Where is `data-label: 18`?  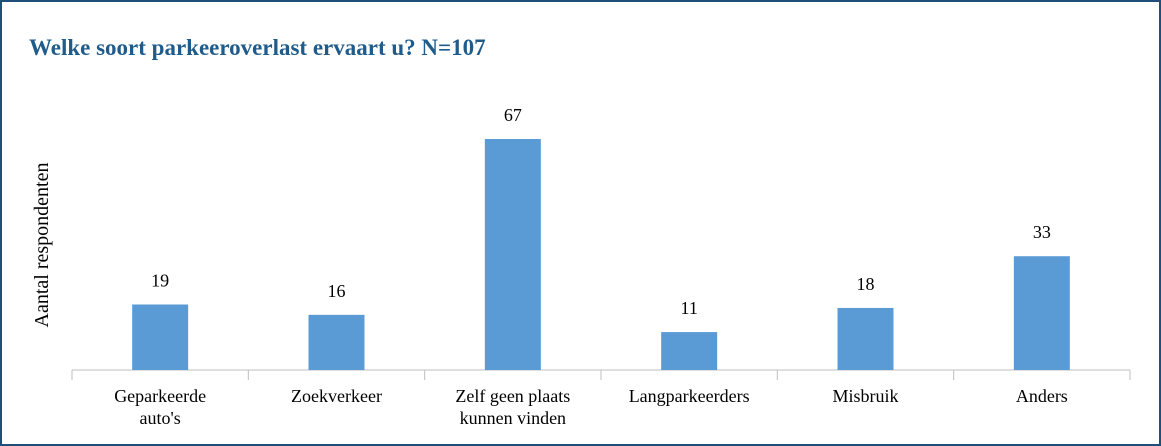
data-label: 18 is located at coordinates (866, 284).